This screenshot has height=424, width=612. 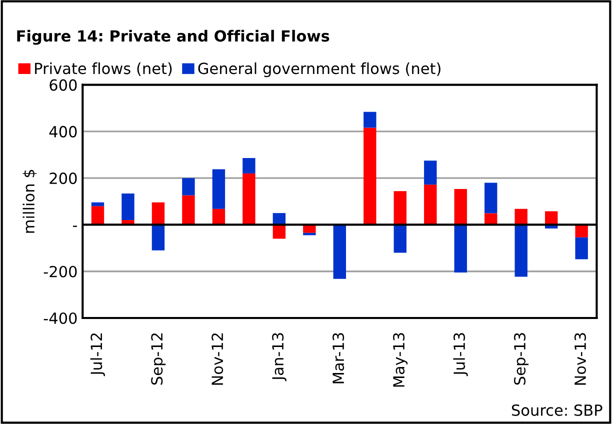 I want to click on y-tick-label: -, so click(x=75, y=226).